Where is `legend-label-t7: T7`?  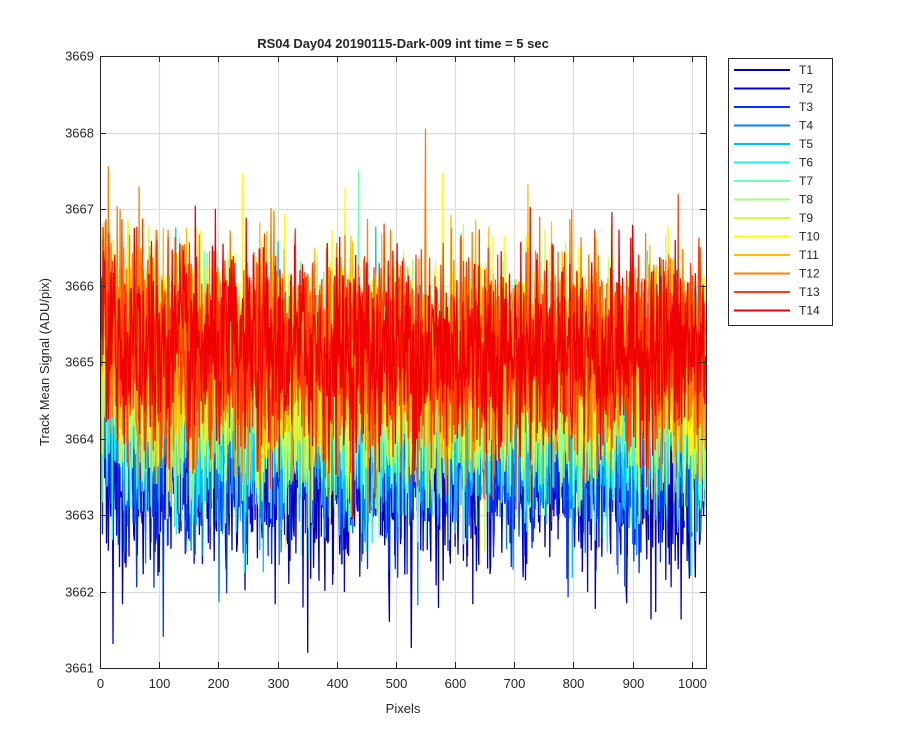
legend-label-t7: T7 is located at coordinates (806, 181).